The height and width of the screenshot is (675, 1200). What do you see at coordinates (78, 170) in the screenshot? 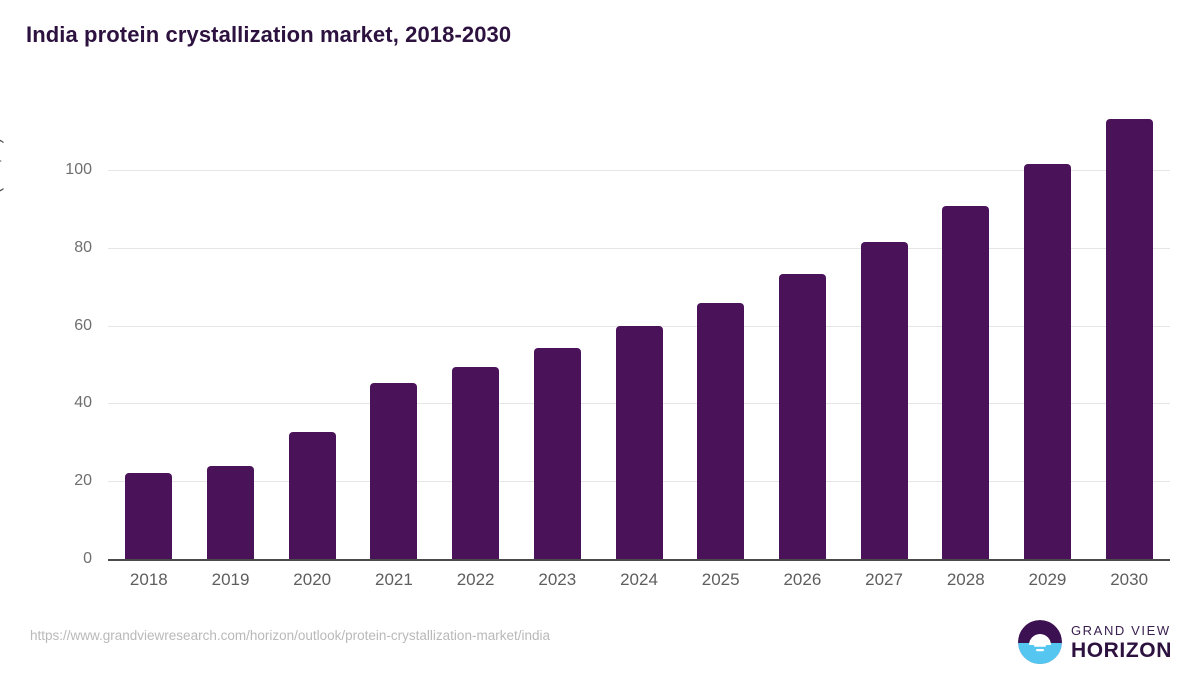
I see `y-tick-label: 100` at bounding box center [78, 170].